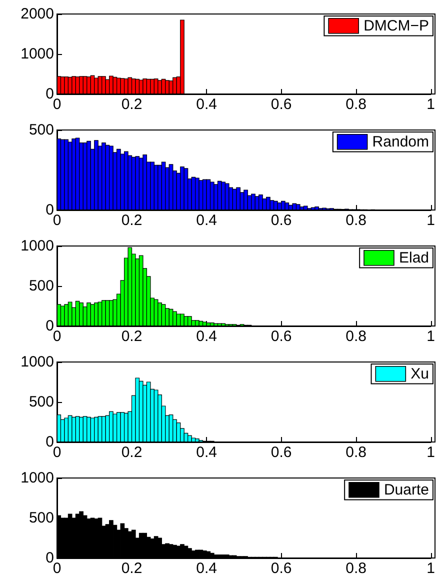  Describe the element at coordinates (37, 14) in the screenshot. I see `y-tick-label: 2000` at that location.